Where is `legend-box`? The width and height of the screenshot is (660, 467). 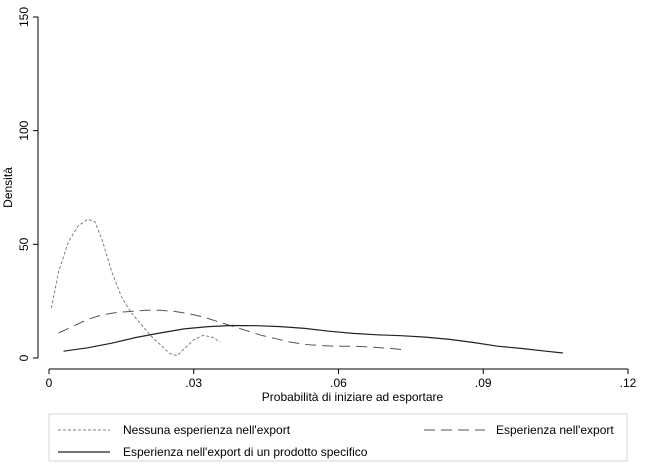 legend-box is located at coordinates (338, 437).